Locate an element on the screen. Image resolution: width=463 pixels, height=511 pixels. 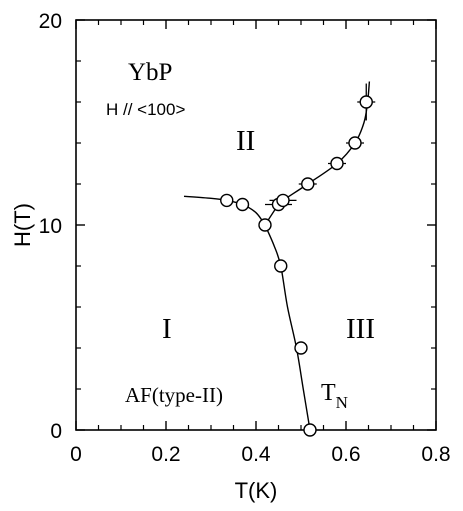
tn-label: TN is located at coordinates (334, 396).